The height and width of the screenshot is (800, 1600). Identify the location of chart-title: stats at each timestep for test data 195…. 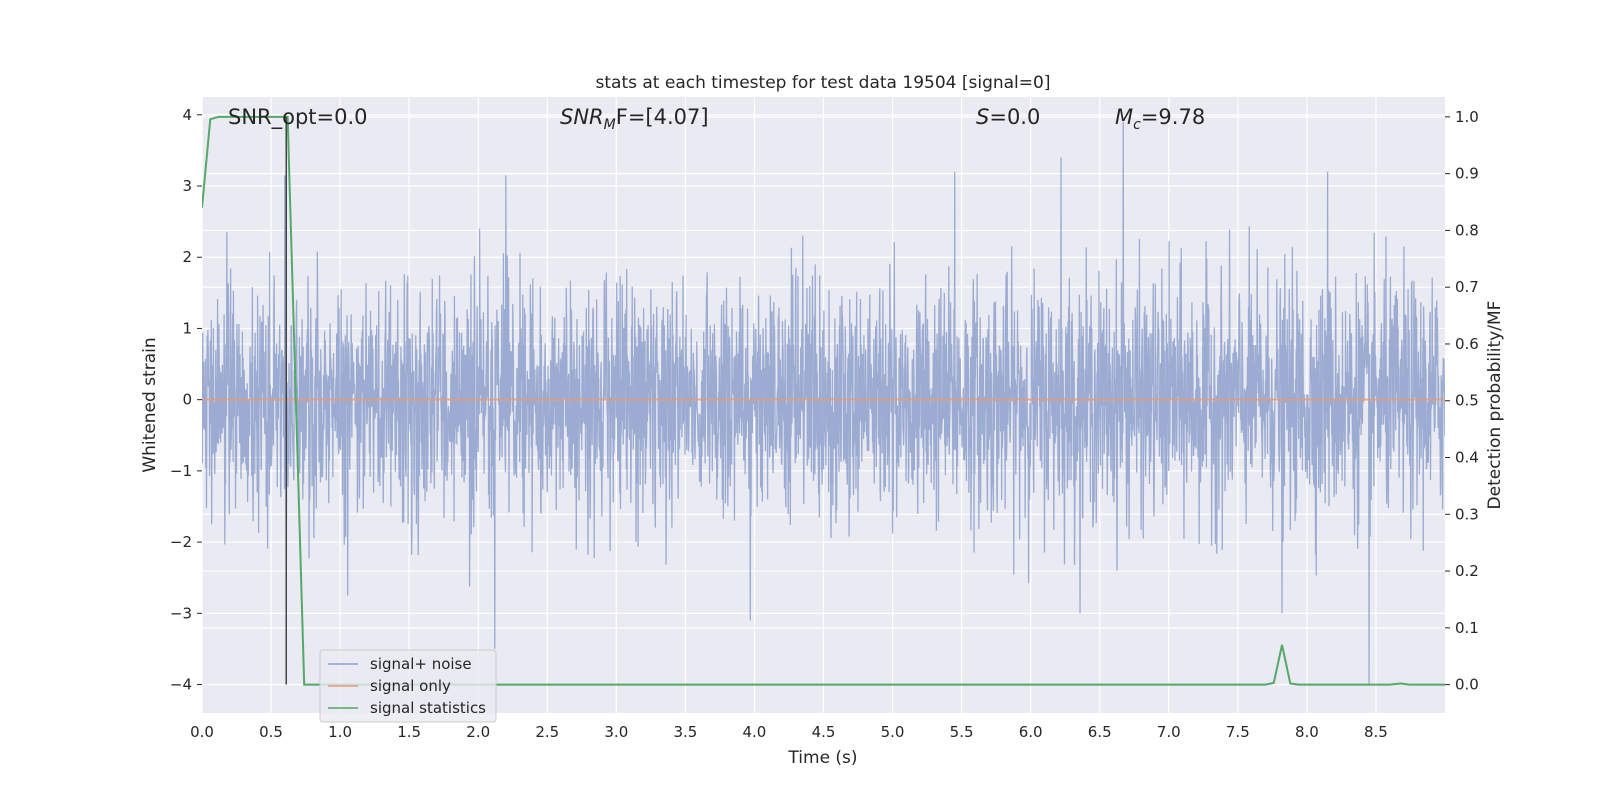
(823, 83).